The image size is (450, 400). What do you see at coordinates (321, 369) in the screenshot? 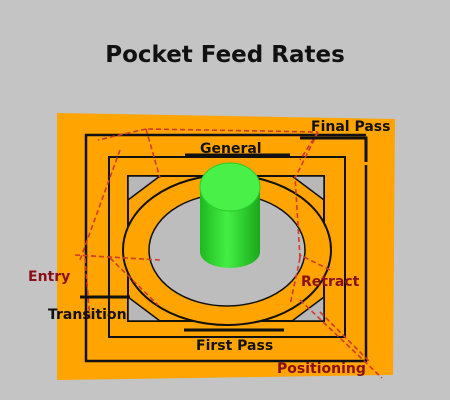
I see `label-positioning: Positioning` at bounding box center [321, 369].